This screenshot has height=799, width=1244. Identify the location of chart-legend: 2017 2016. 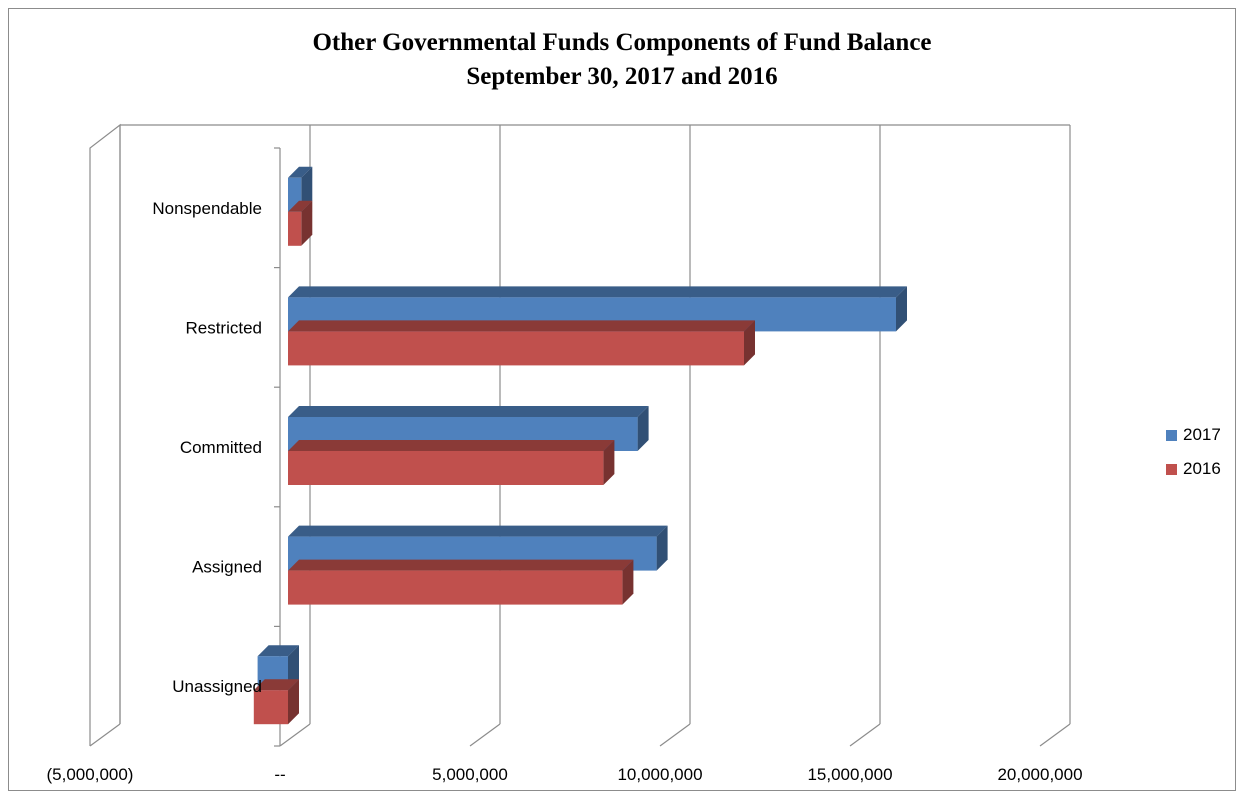
(1193, 452).